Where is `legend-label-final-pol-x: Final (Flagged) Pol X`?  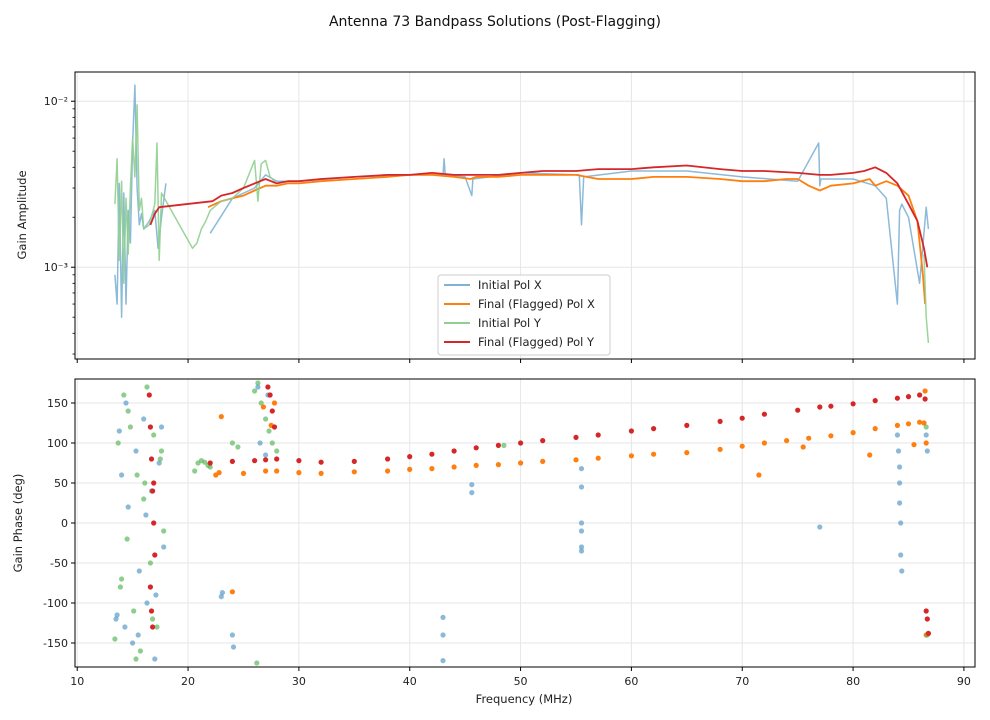
legend-label-final-pol-x: Final (Flagged) Pol X is located at coordinates (536, 304).